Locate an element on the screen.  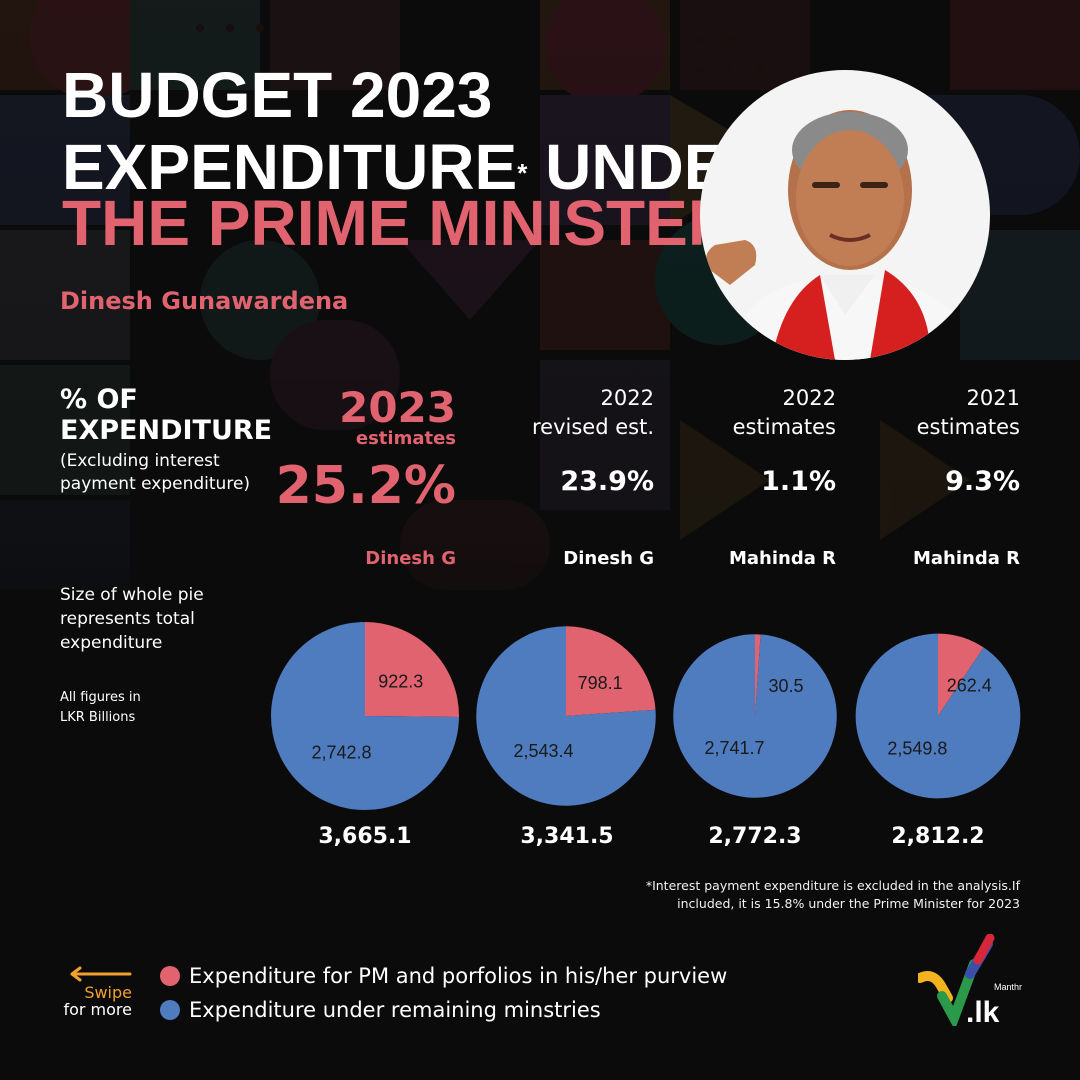
pie-value-label-pm: 798.1 is located at coordinates (600, 683).